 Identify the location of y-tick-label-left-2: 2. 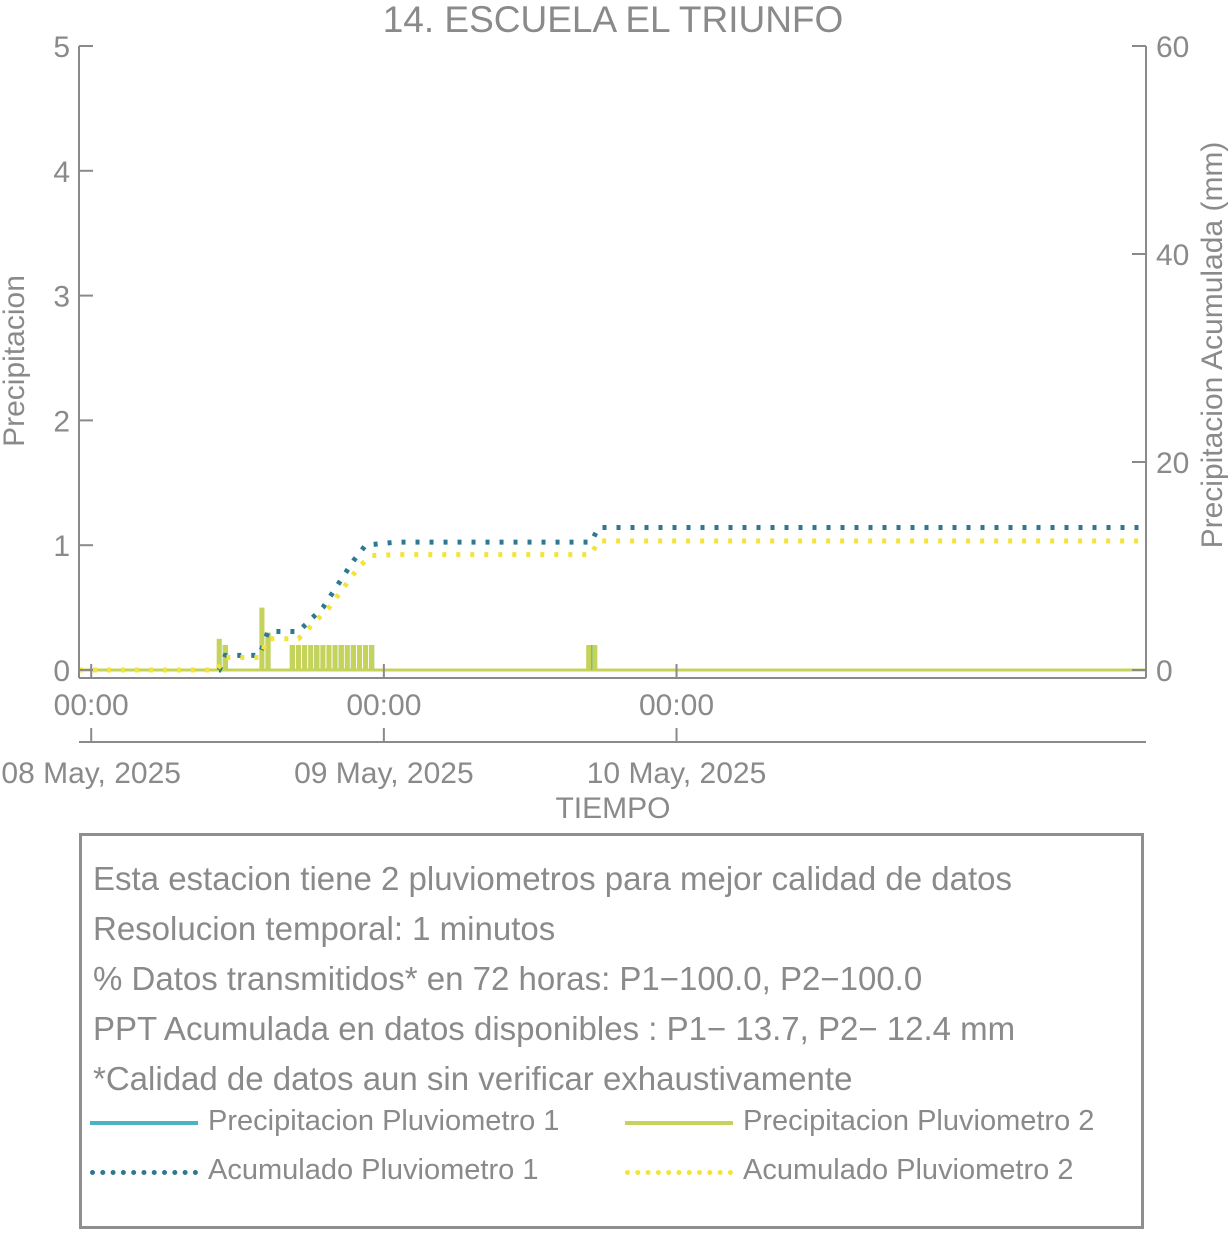
(61, 421).